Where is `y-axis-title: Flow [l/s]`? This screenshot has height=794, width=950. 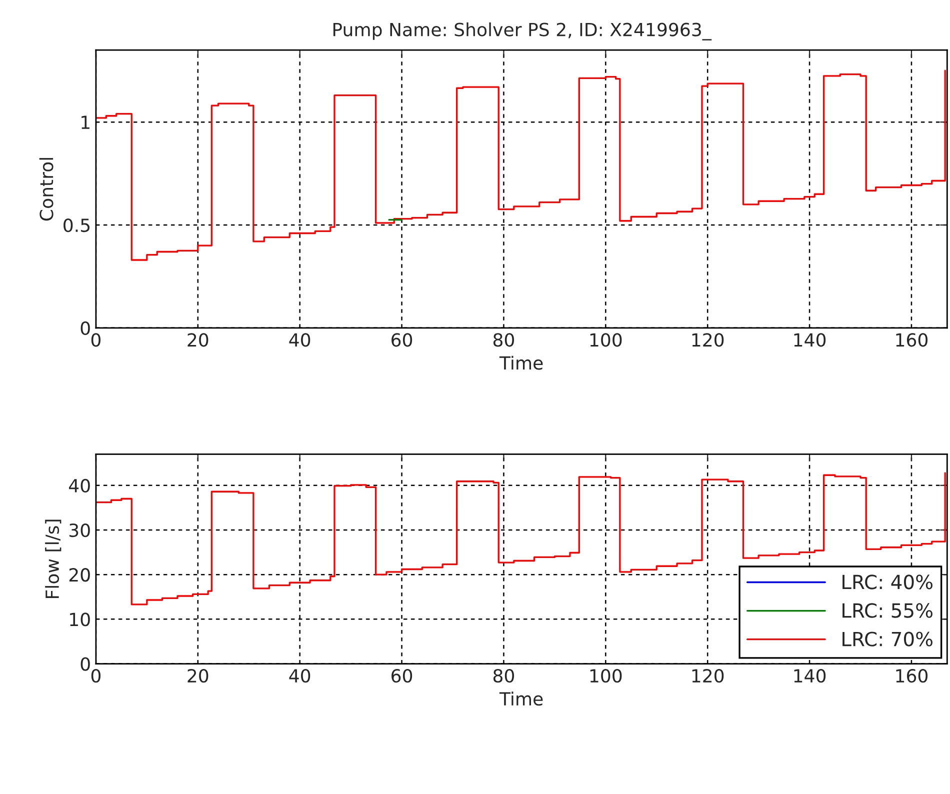
y-axis-title: Flow [l/s] is located at coordinates (53, 559).